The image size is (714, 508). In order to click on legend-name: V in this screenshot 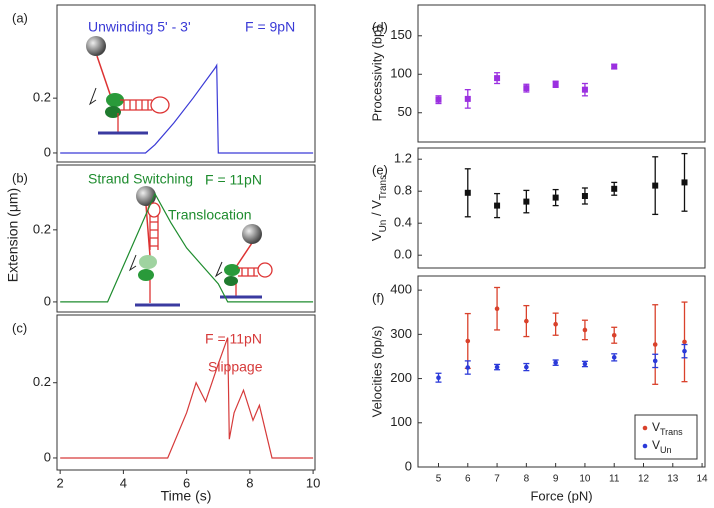, I will do `click(656, 445)`.